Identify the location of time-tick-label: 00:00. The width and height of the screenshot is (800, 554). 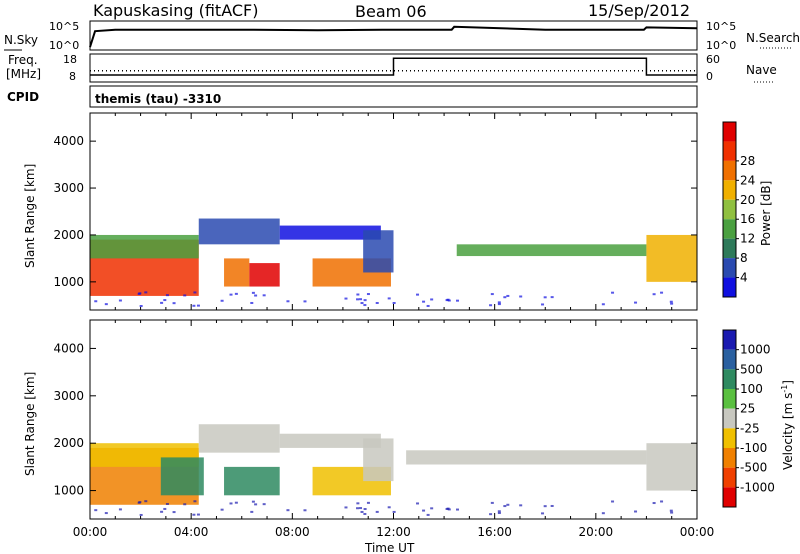
(90, 532).